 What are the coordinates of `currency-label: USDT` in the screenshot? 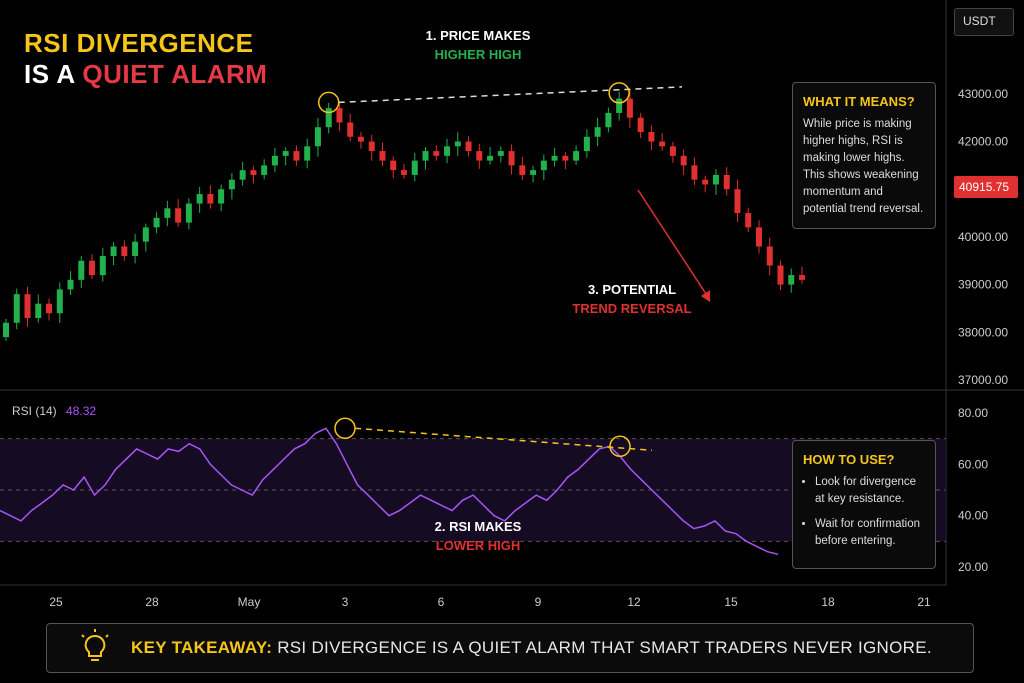 It's located at (979, 21).